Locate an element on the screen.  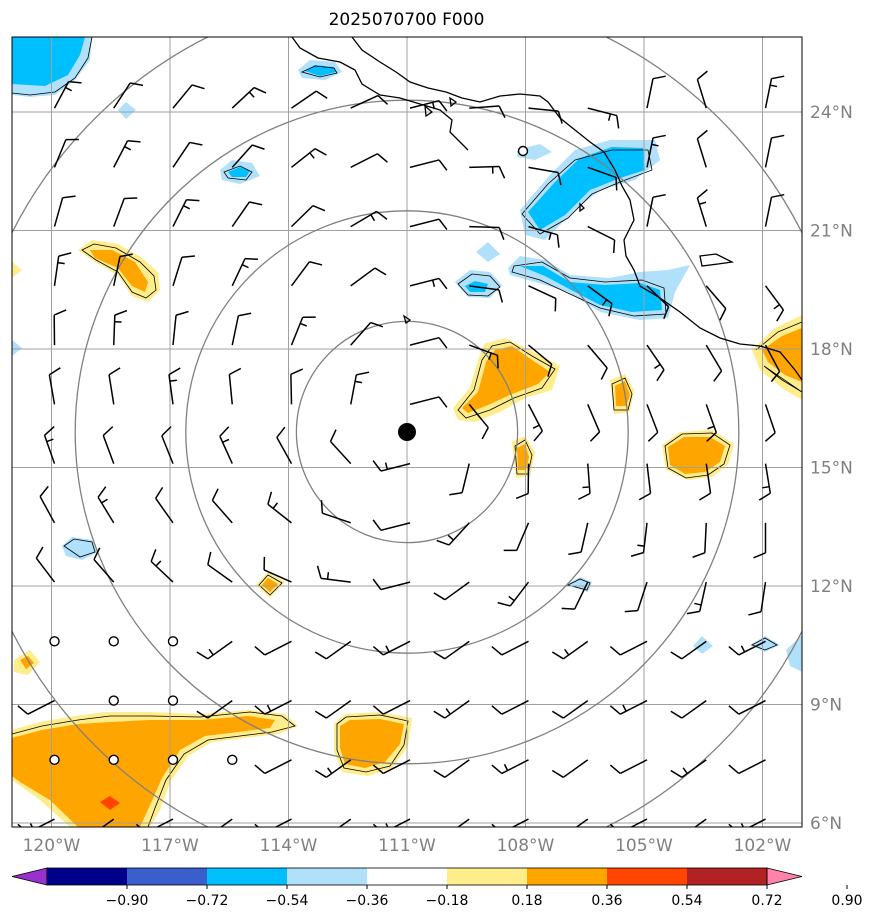
colorbar-tick-label: −0.18 is located at coordinates (447, 901).